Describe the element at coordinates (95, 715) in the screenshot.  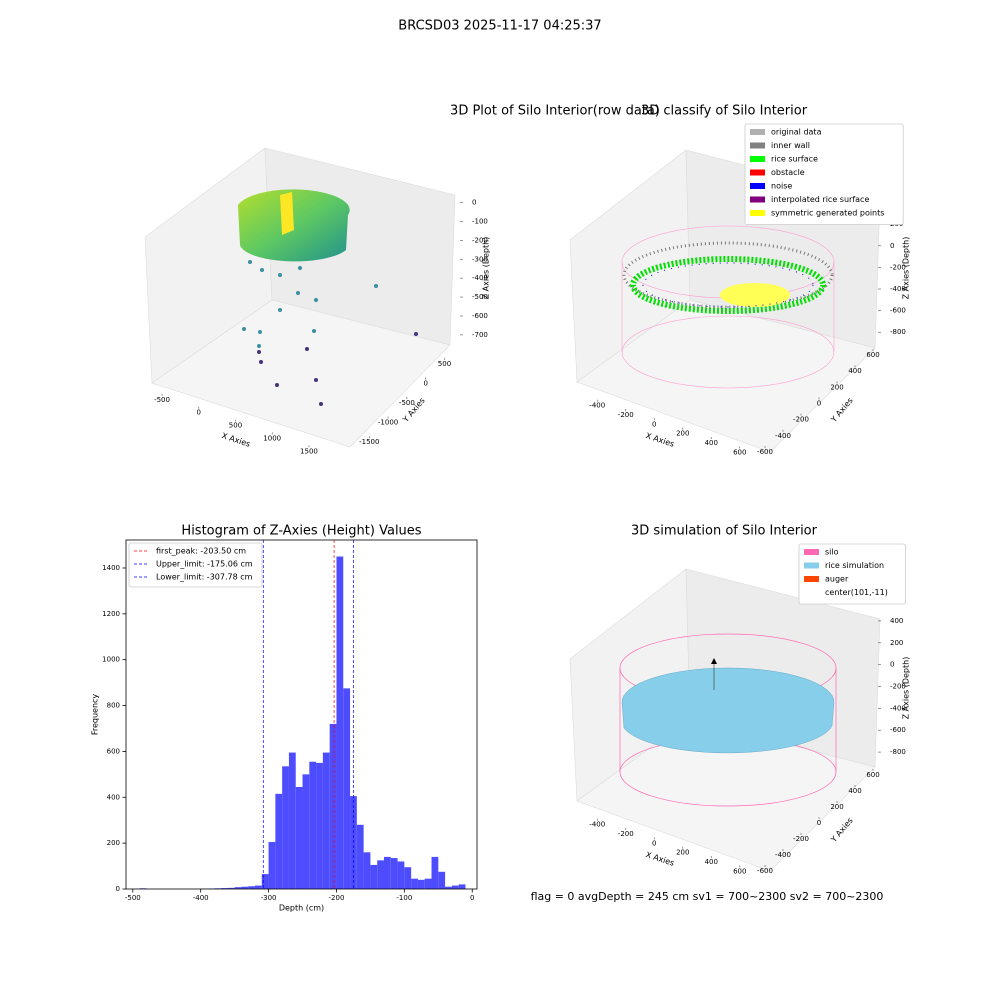
I see `y-axis-label: Frequency` at that location.